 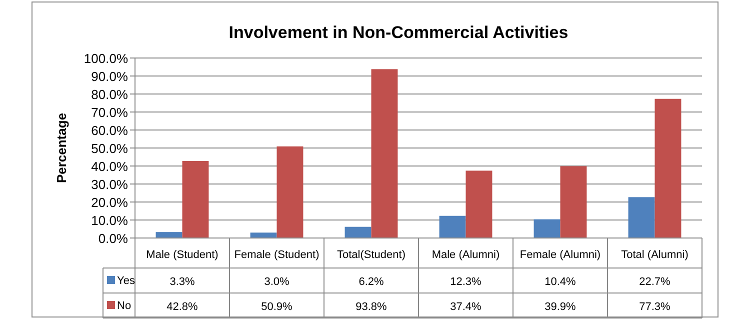 I want to click on text: 22.7%, so click(x=654, y=282).